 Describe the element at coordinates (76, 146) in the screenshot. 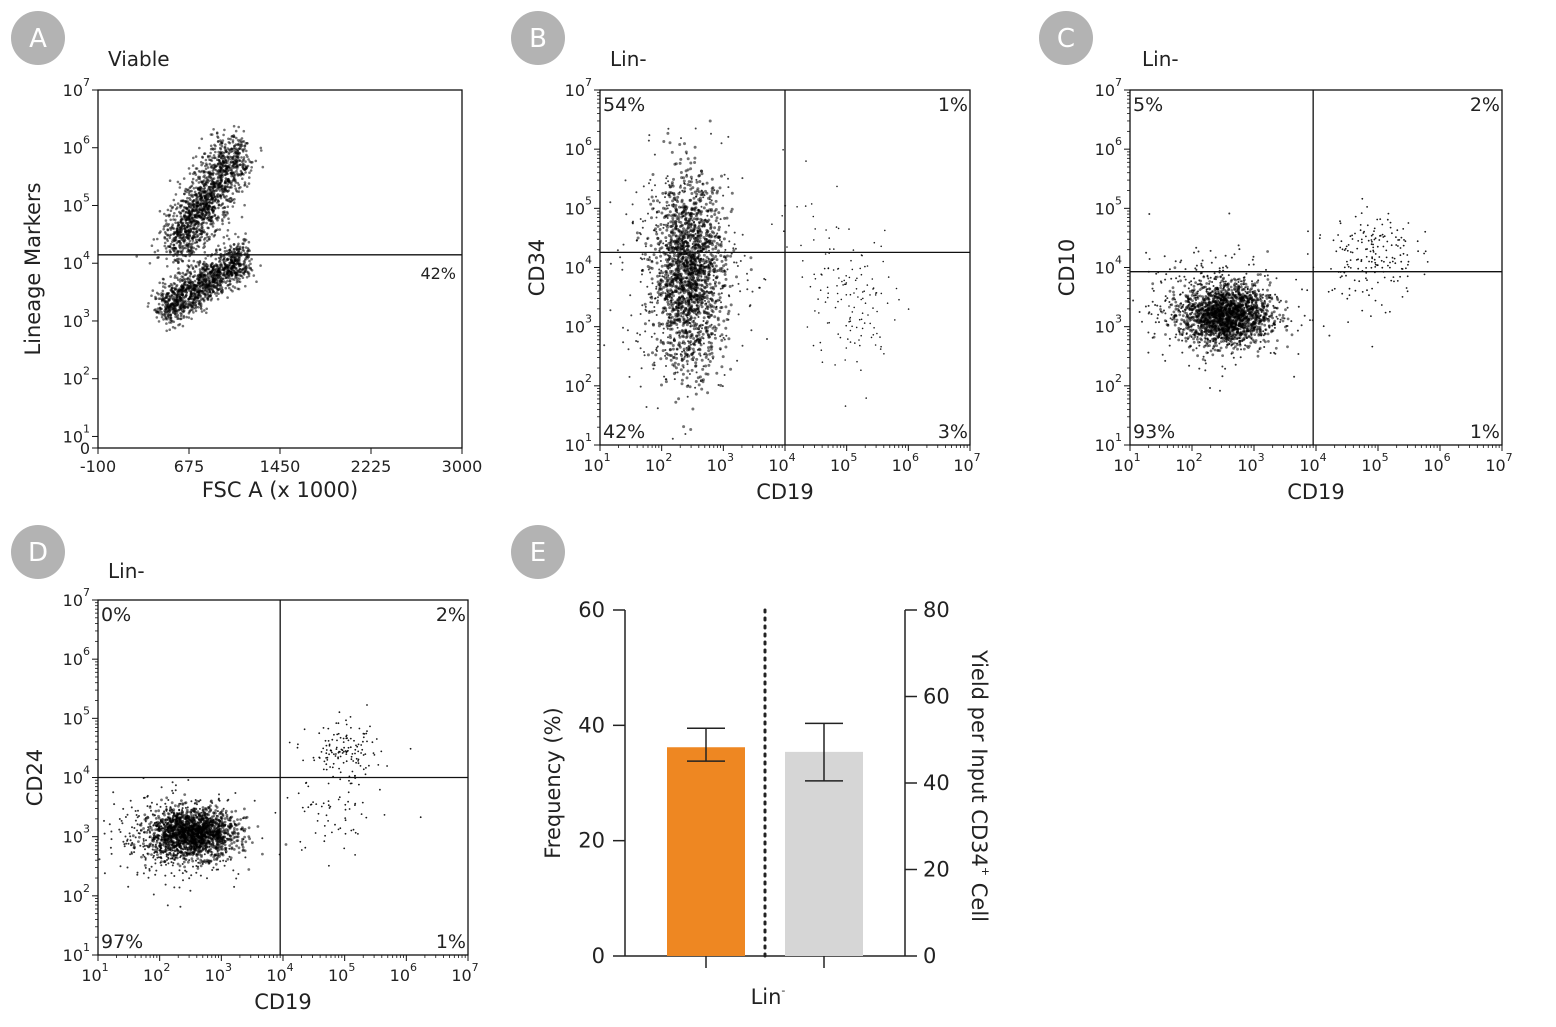

I see `y-tick-label: 10⁶` at that location.